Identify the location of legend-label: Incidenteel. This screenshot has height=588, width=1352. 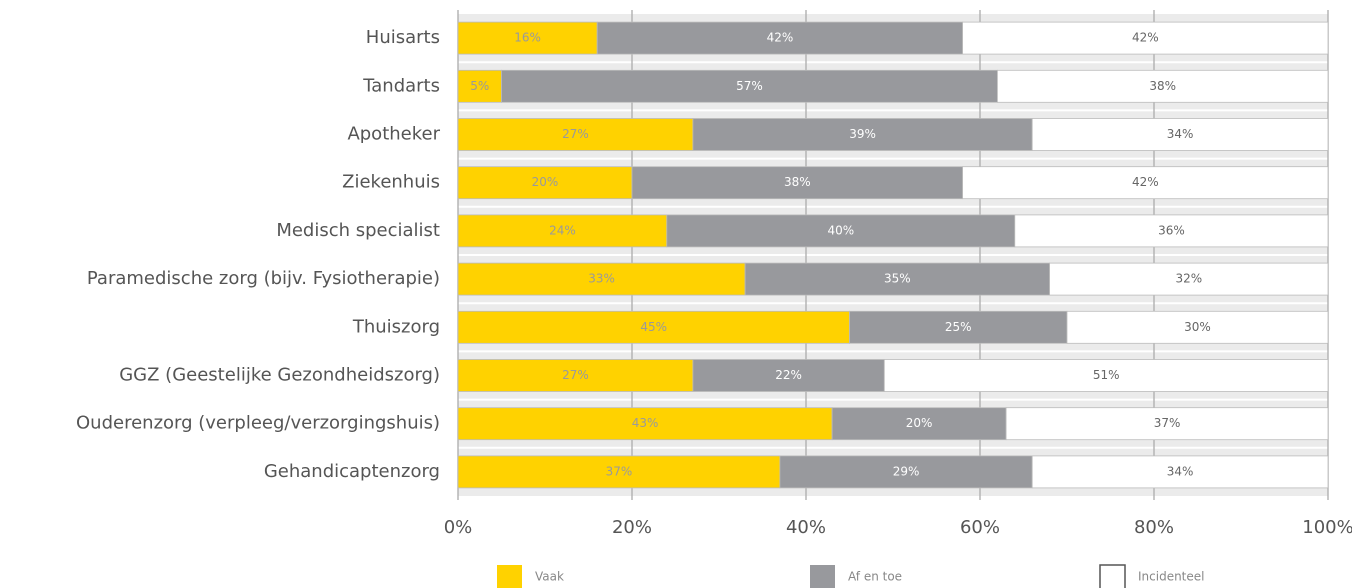
(1171, 577).